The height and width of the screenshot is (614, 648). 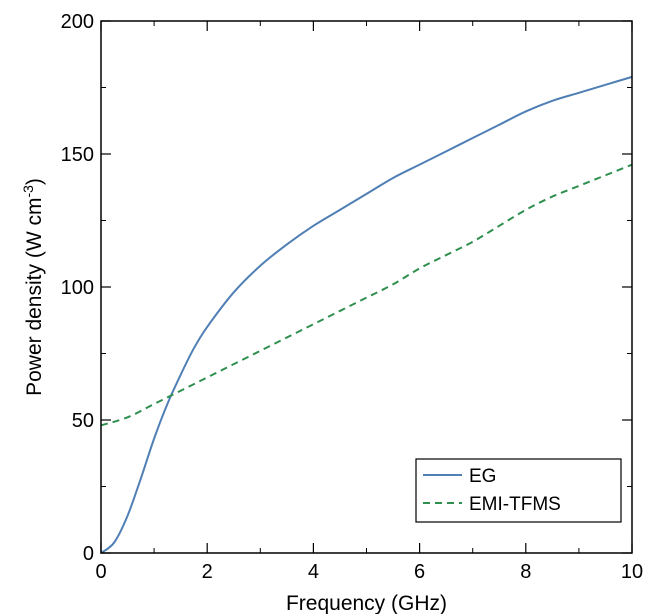 What do you see at coordinates (77, 22) in the screenshot?
I see `y-tick-label: 200` at bounding box center [77, 22].